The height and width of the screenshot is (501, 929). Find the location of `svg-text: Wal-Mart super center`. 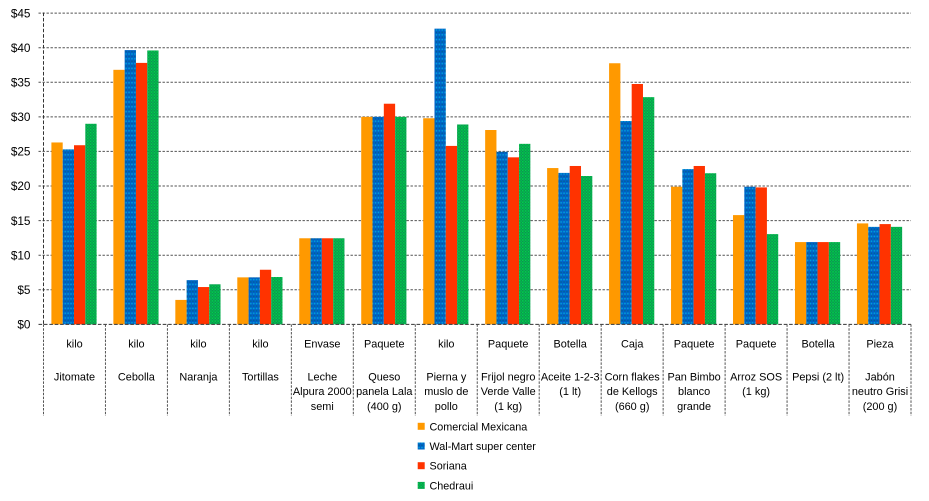

svg-text: Wal-Mart super center is located at coordinates (483, 447).